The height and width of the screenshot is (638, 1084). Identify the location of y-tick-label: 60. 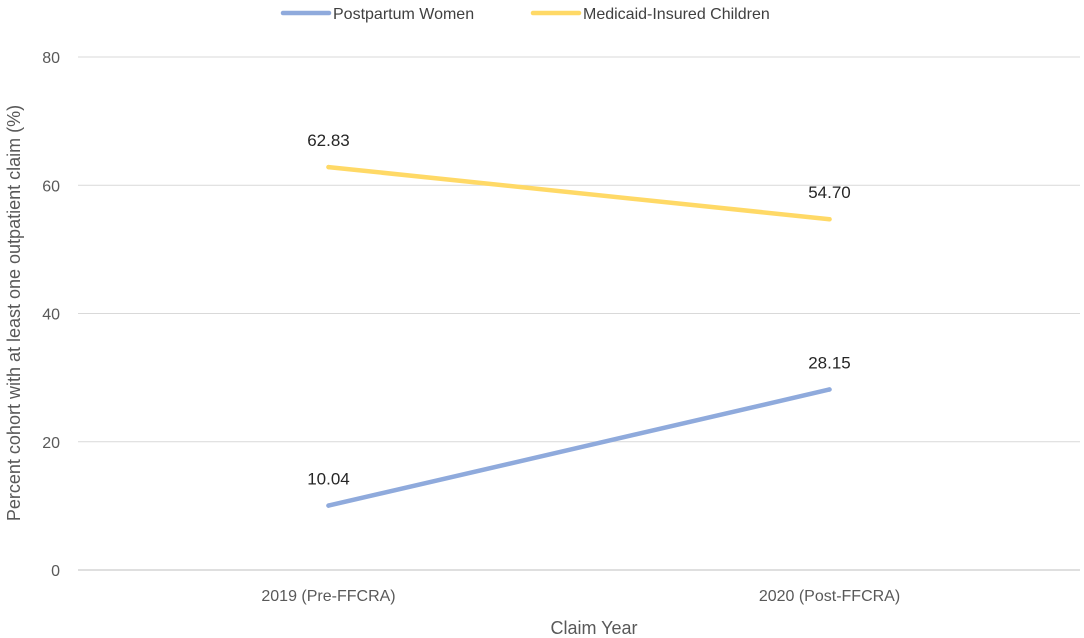
(51, 186).